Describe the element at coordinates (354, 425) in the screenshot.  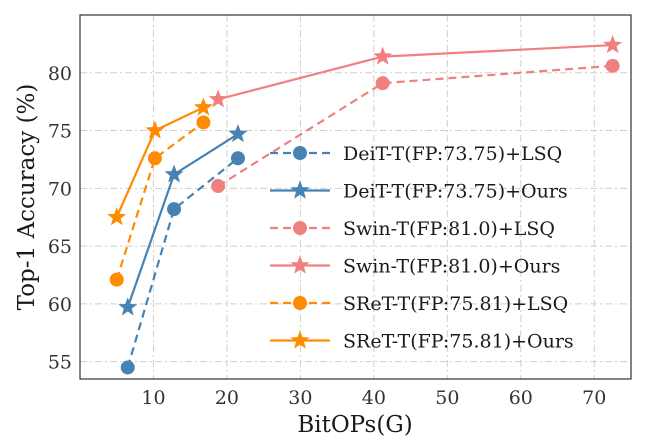
I see `x-axis-label: BitOPs(G)` at that location.